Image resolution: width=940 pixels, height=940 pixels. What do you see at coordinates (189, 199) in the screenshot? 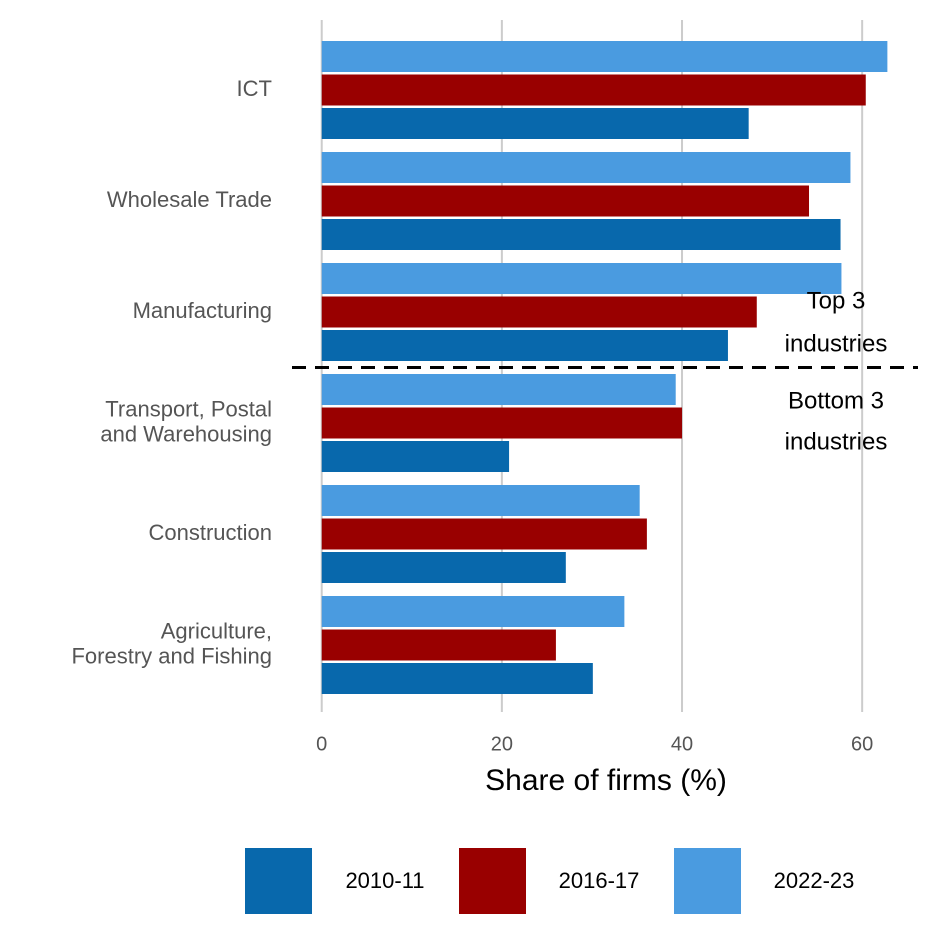
I see `y-tick-label: Wholesale Trade` at bounding box center [189, 199].